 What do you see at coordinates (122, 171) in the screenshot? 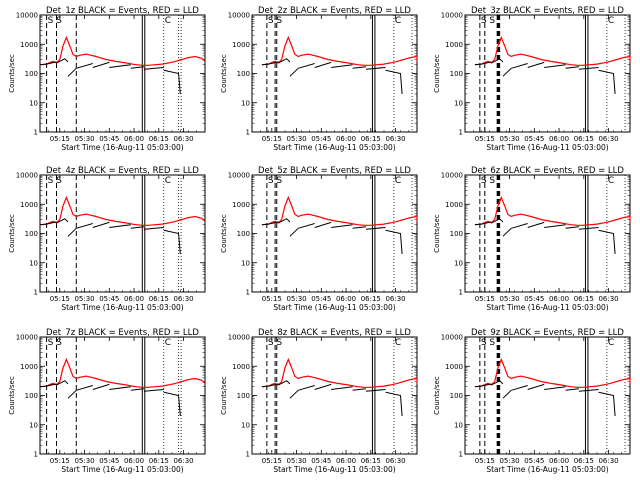
I see `panel-title: Det_4z BLACK = Events, RED = LLD` at bounding box center [122, 171].